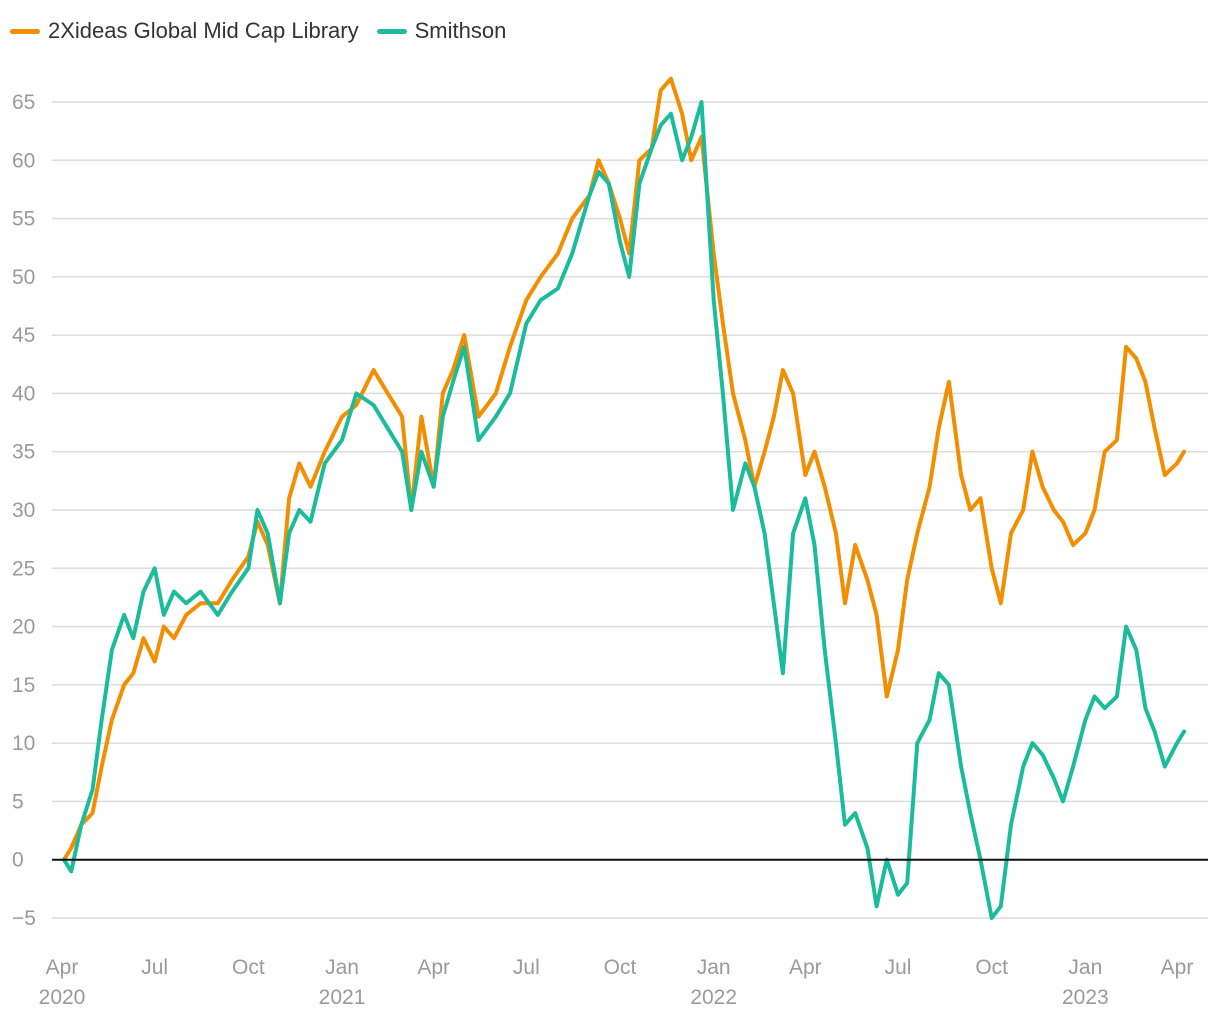 The height and width of the screenshot is (1020, 1220). I want to click on y-tick-label: 50, so click(23, 277).